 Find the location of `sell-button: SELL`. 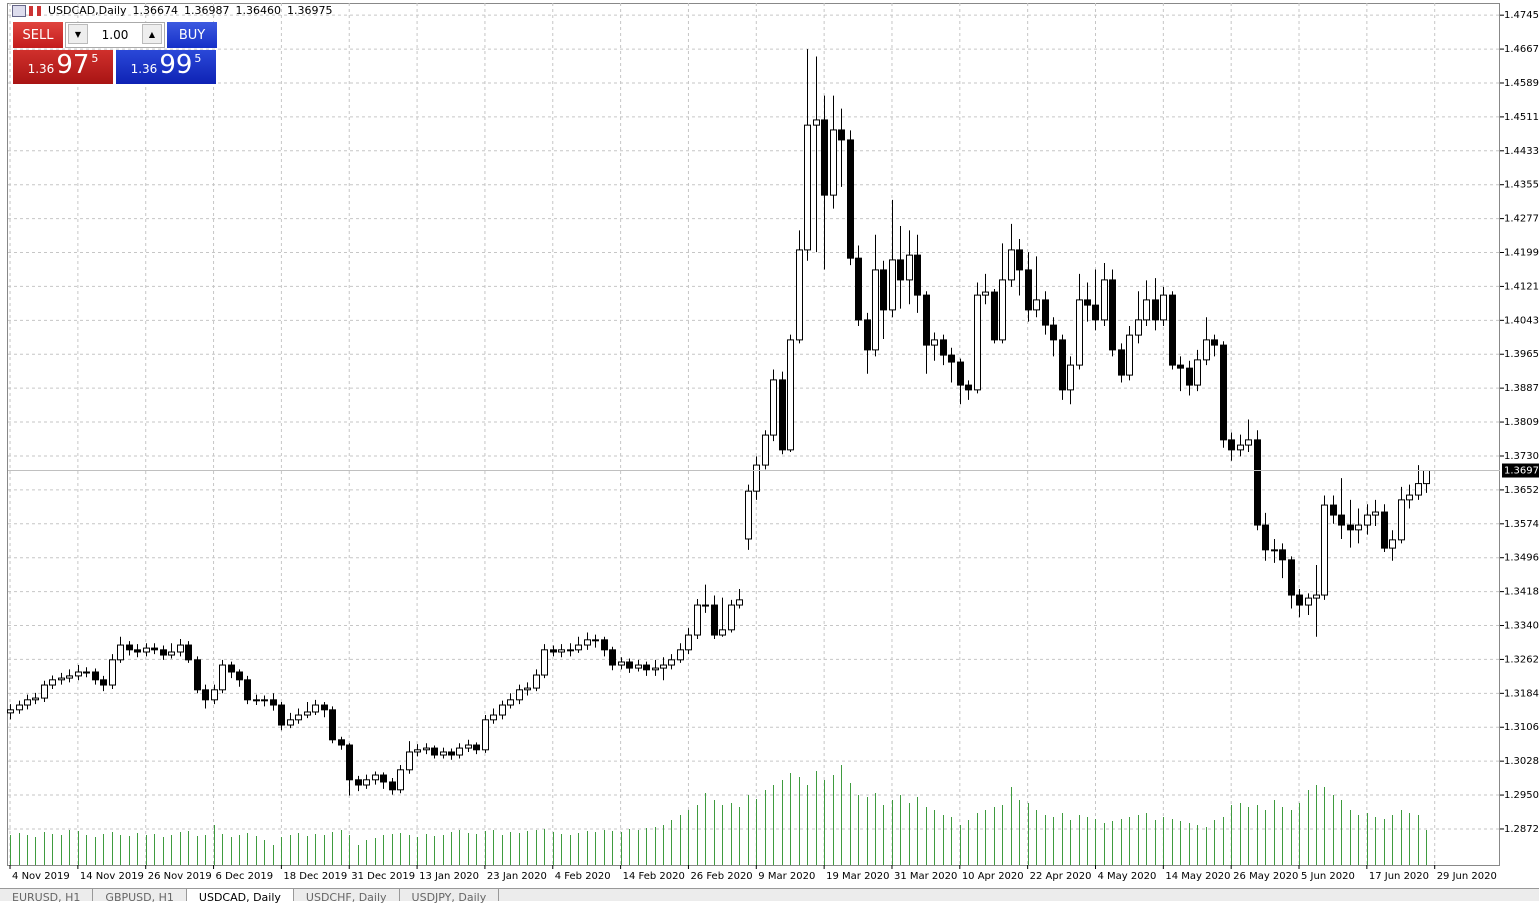

sell-button: SELL is located at coordinates (38, 35).